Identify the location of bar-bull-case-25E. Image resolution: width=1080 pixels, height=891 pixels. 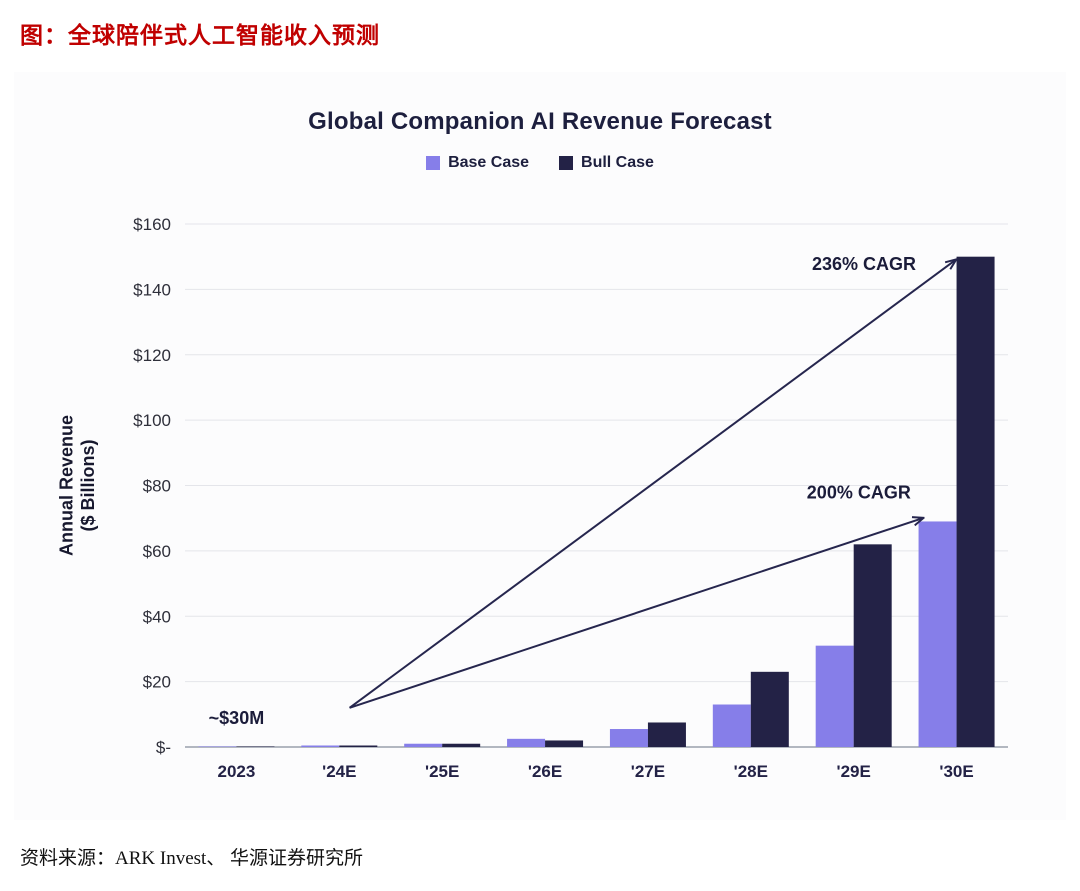
(461, 745).